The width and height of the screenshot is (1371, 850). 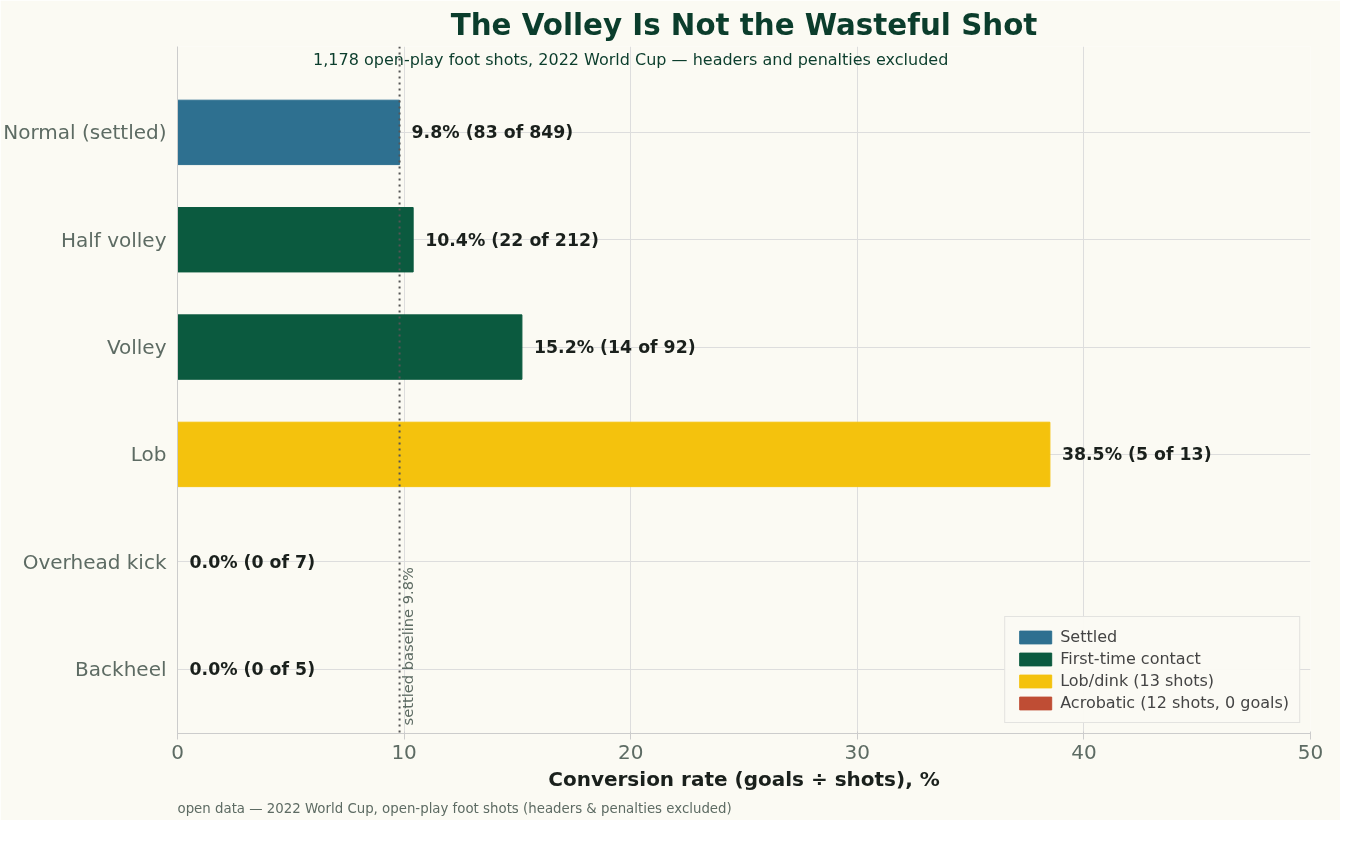 What do you see at coordinates (1084, 751) in the screenshot?
I see `x-tick-label: 40` at bounding box center [1084, 751].